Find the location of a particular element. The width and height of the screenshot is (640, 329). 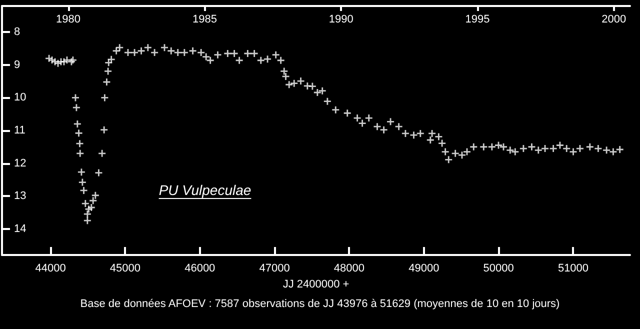

x-tick-label: 46000 is located at coordinates (200, 268).